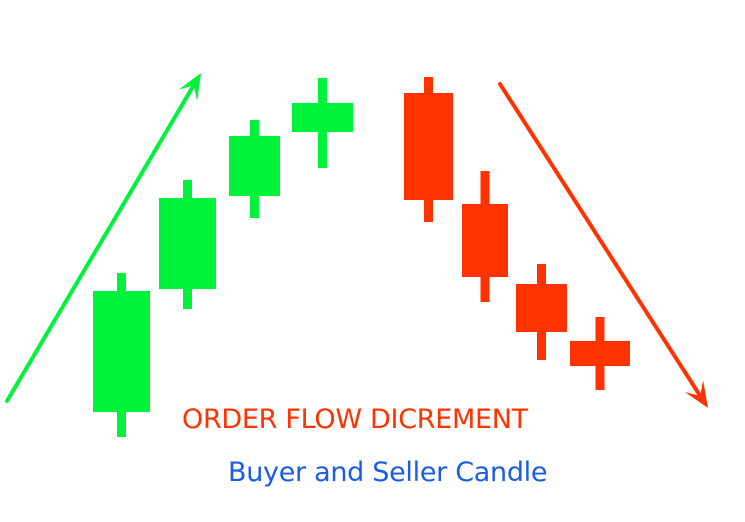  Describe the element at coordinates (428, 146) in the screenshot. I see `seller-candle-1-body` at that location.